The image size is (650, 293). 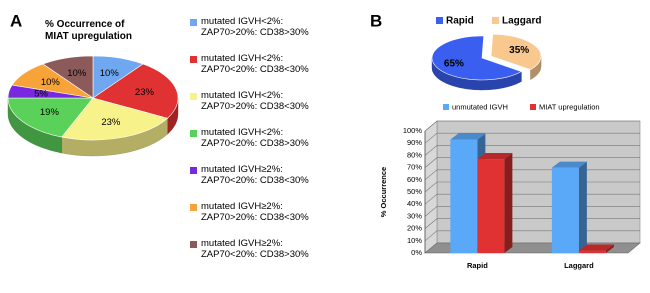 I want to click on y-tick-label: 10%, so click(x=414, y=240).